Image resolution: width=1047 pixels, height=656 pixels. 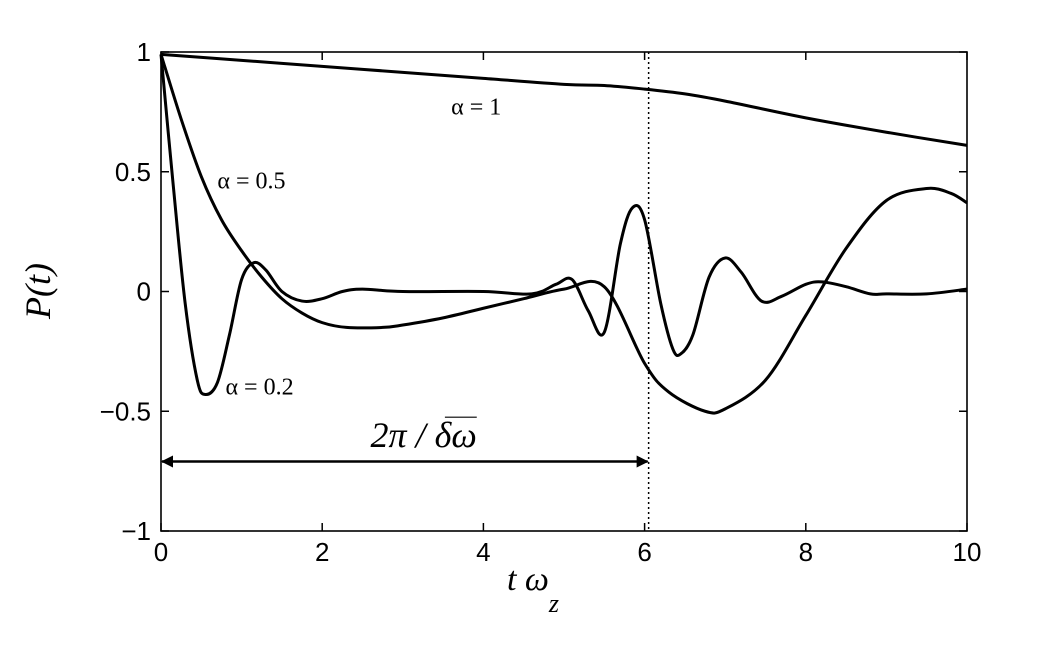 What do you see at coordinates (251, 182) in the screenshot?
I see `series-label: α = 0.5` at bounding box center [251, 182].